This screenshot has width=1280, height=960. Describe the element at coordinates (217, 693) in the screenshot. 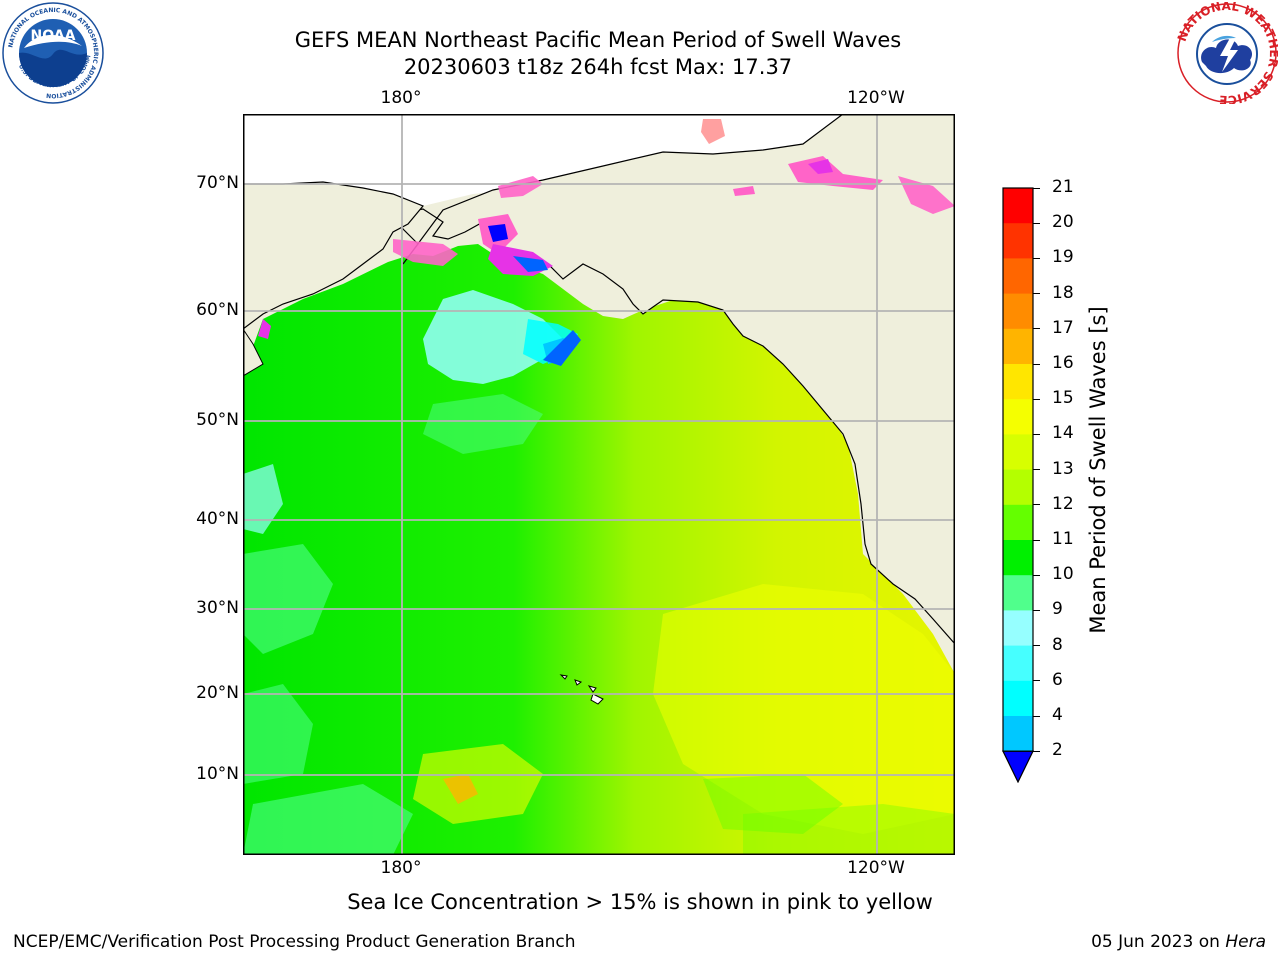

I see `lat-label-20n: 20°N` at that location.